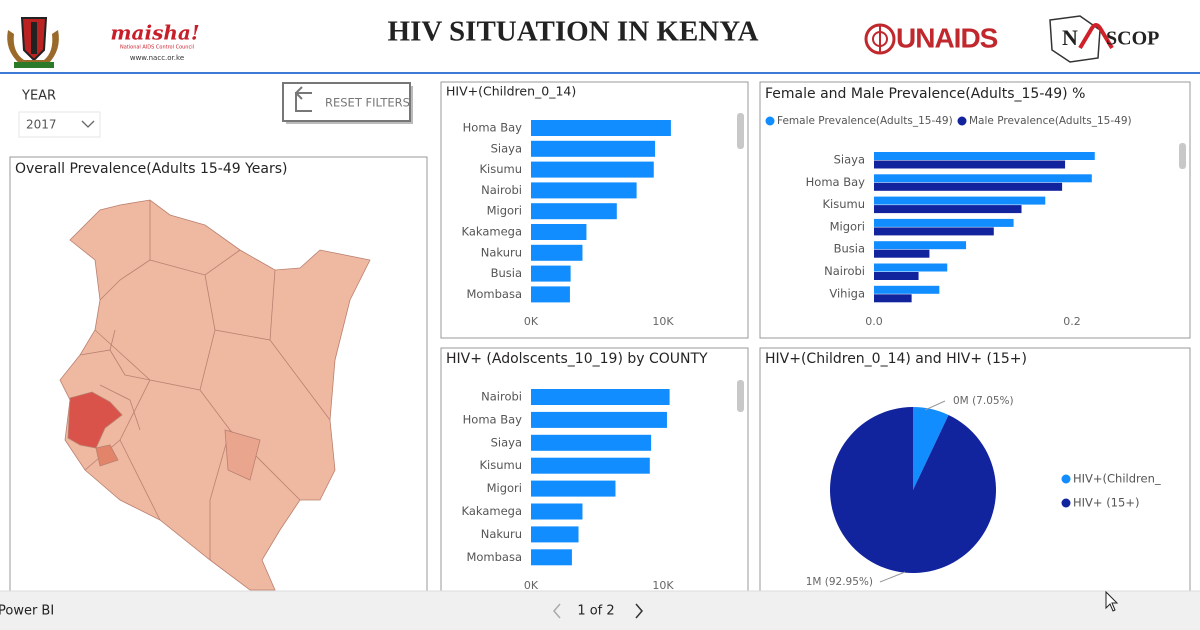 The image size is (1200, 630). Describe the element at coordinates (947, 37) in the screenshot. I see `unaids-logo: UNAIDS` at that location.